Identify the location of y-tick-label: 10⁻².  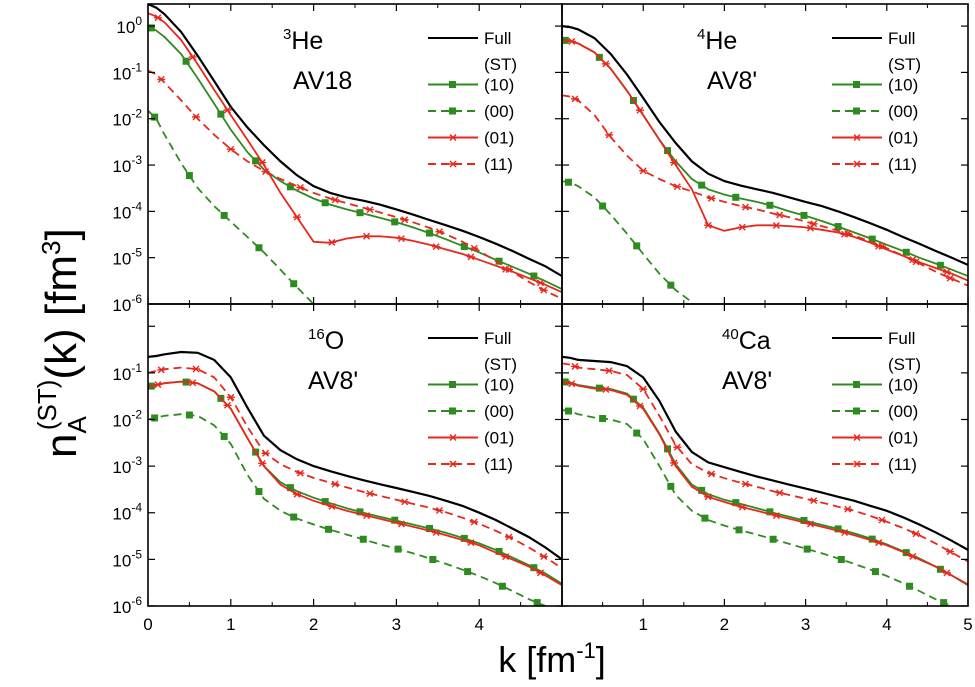
(127, 118).